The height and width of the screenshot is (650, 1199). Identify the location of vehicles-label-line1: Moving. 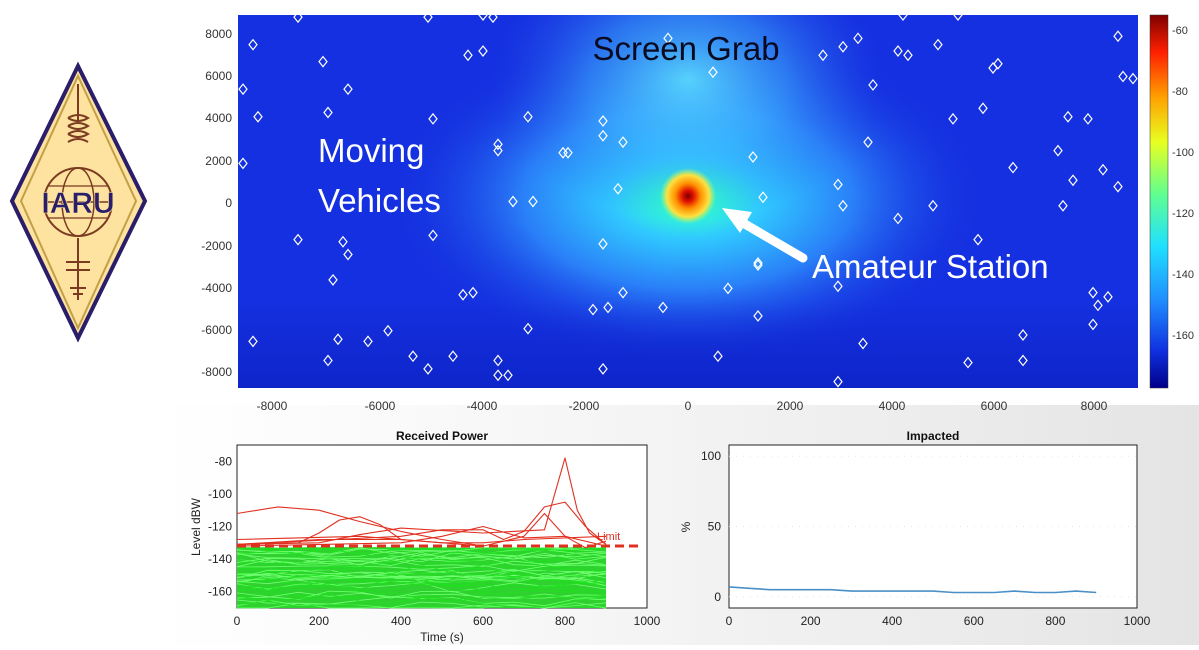
(371, 150).